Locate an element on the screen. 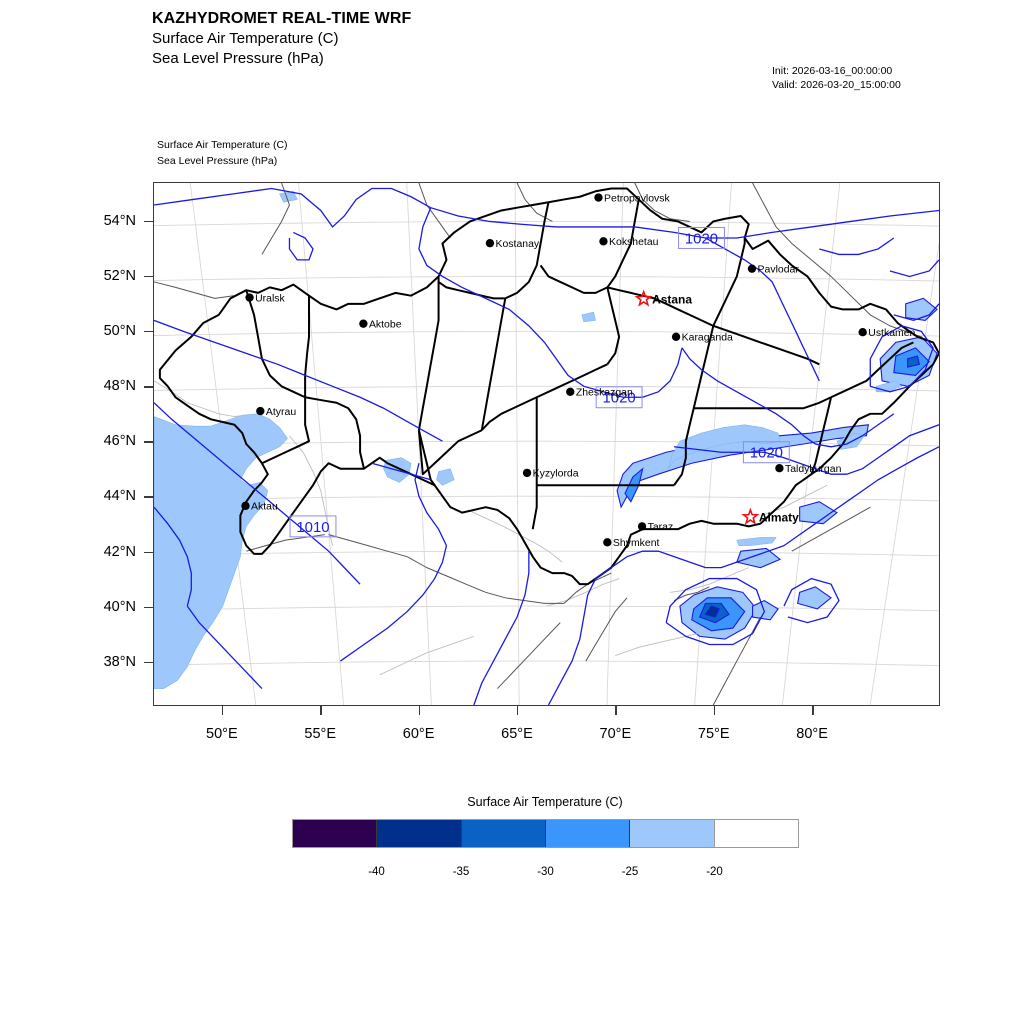 Image resolution: width=1024 pixels, height=1024 pixels. app-title: KAZHYDROMET REAL-TIME WRF is located at coordinates (282, 18).